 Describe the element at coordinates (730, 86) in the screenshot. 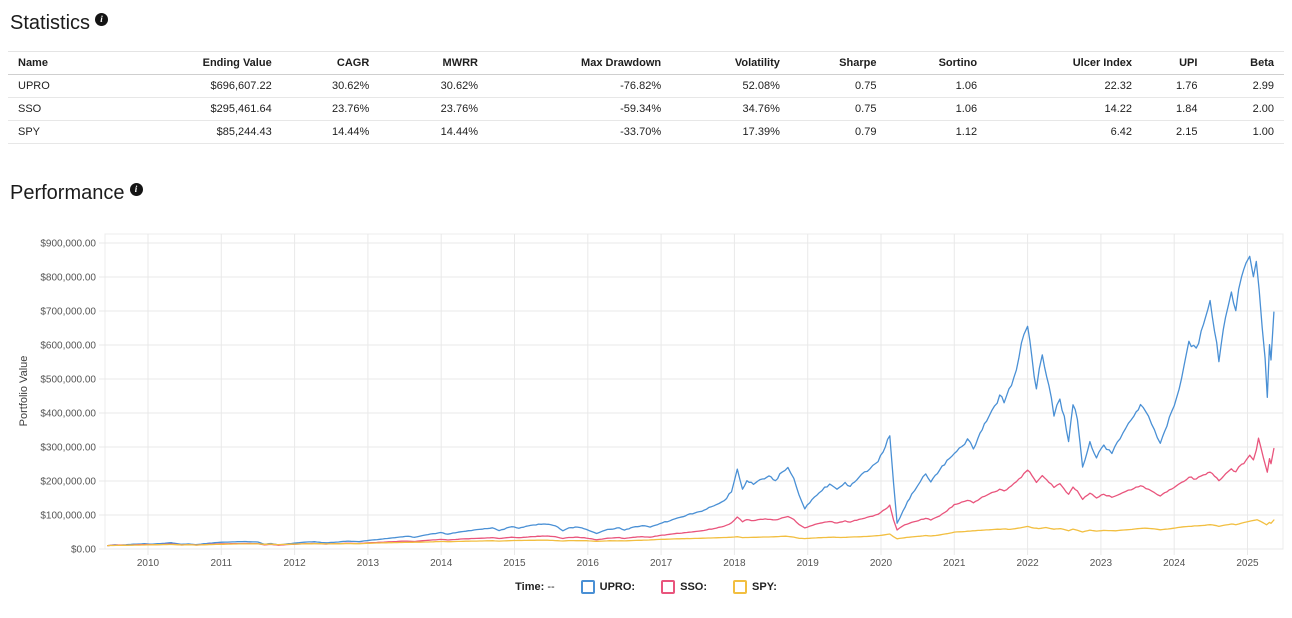

I see `table-cell: 52.08%` at that location.